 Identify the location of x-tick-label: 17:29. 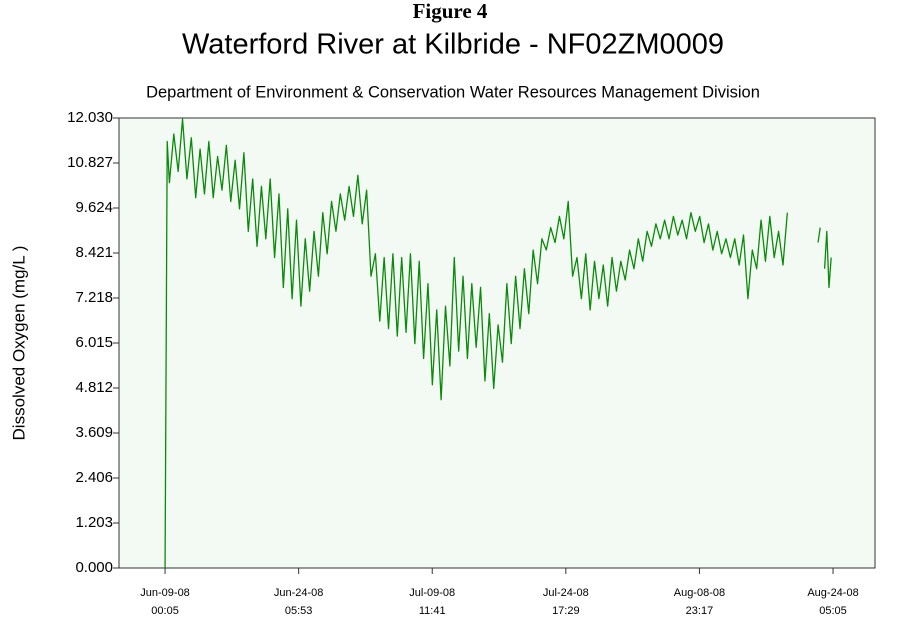
(566, 611).